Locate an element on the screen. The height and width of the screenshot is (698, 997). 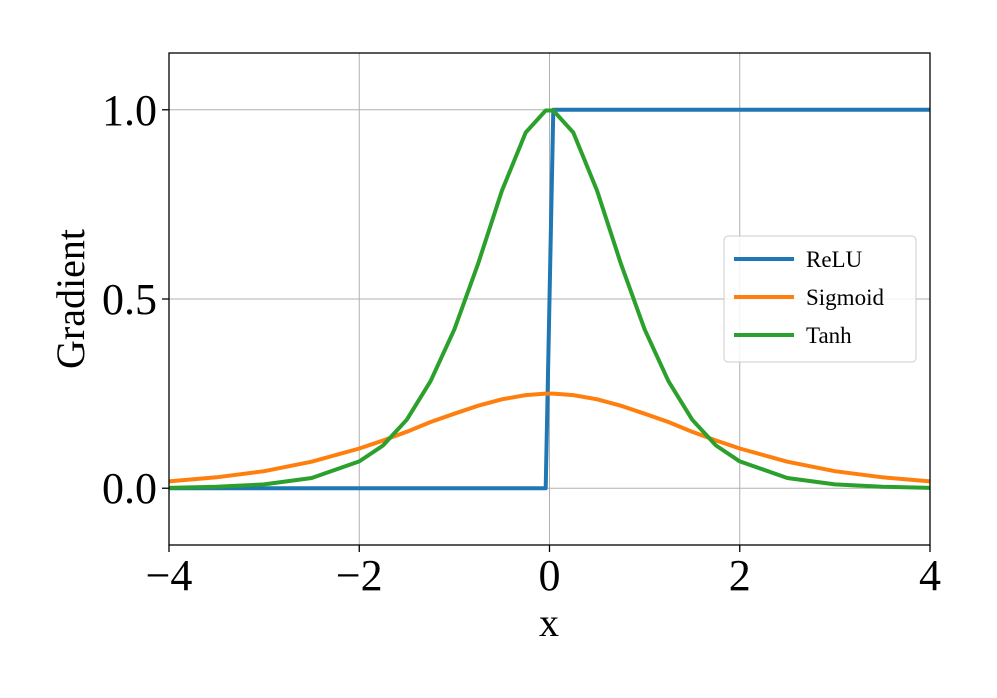
legend: ReLU Sigmoid Tanh is located at coordinates (820, 299).